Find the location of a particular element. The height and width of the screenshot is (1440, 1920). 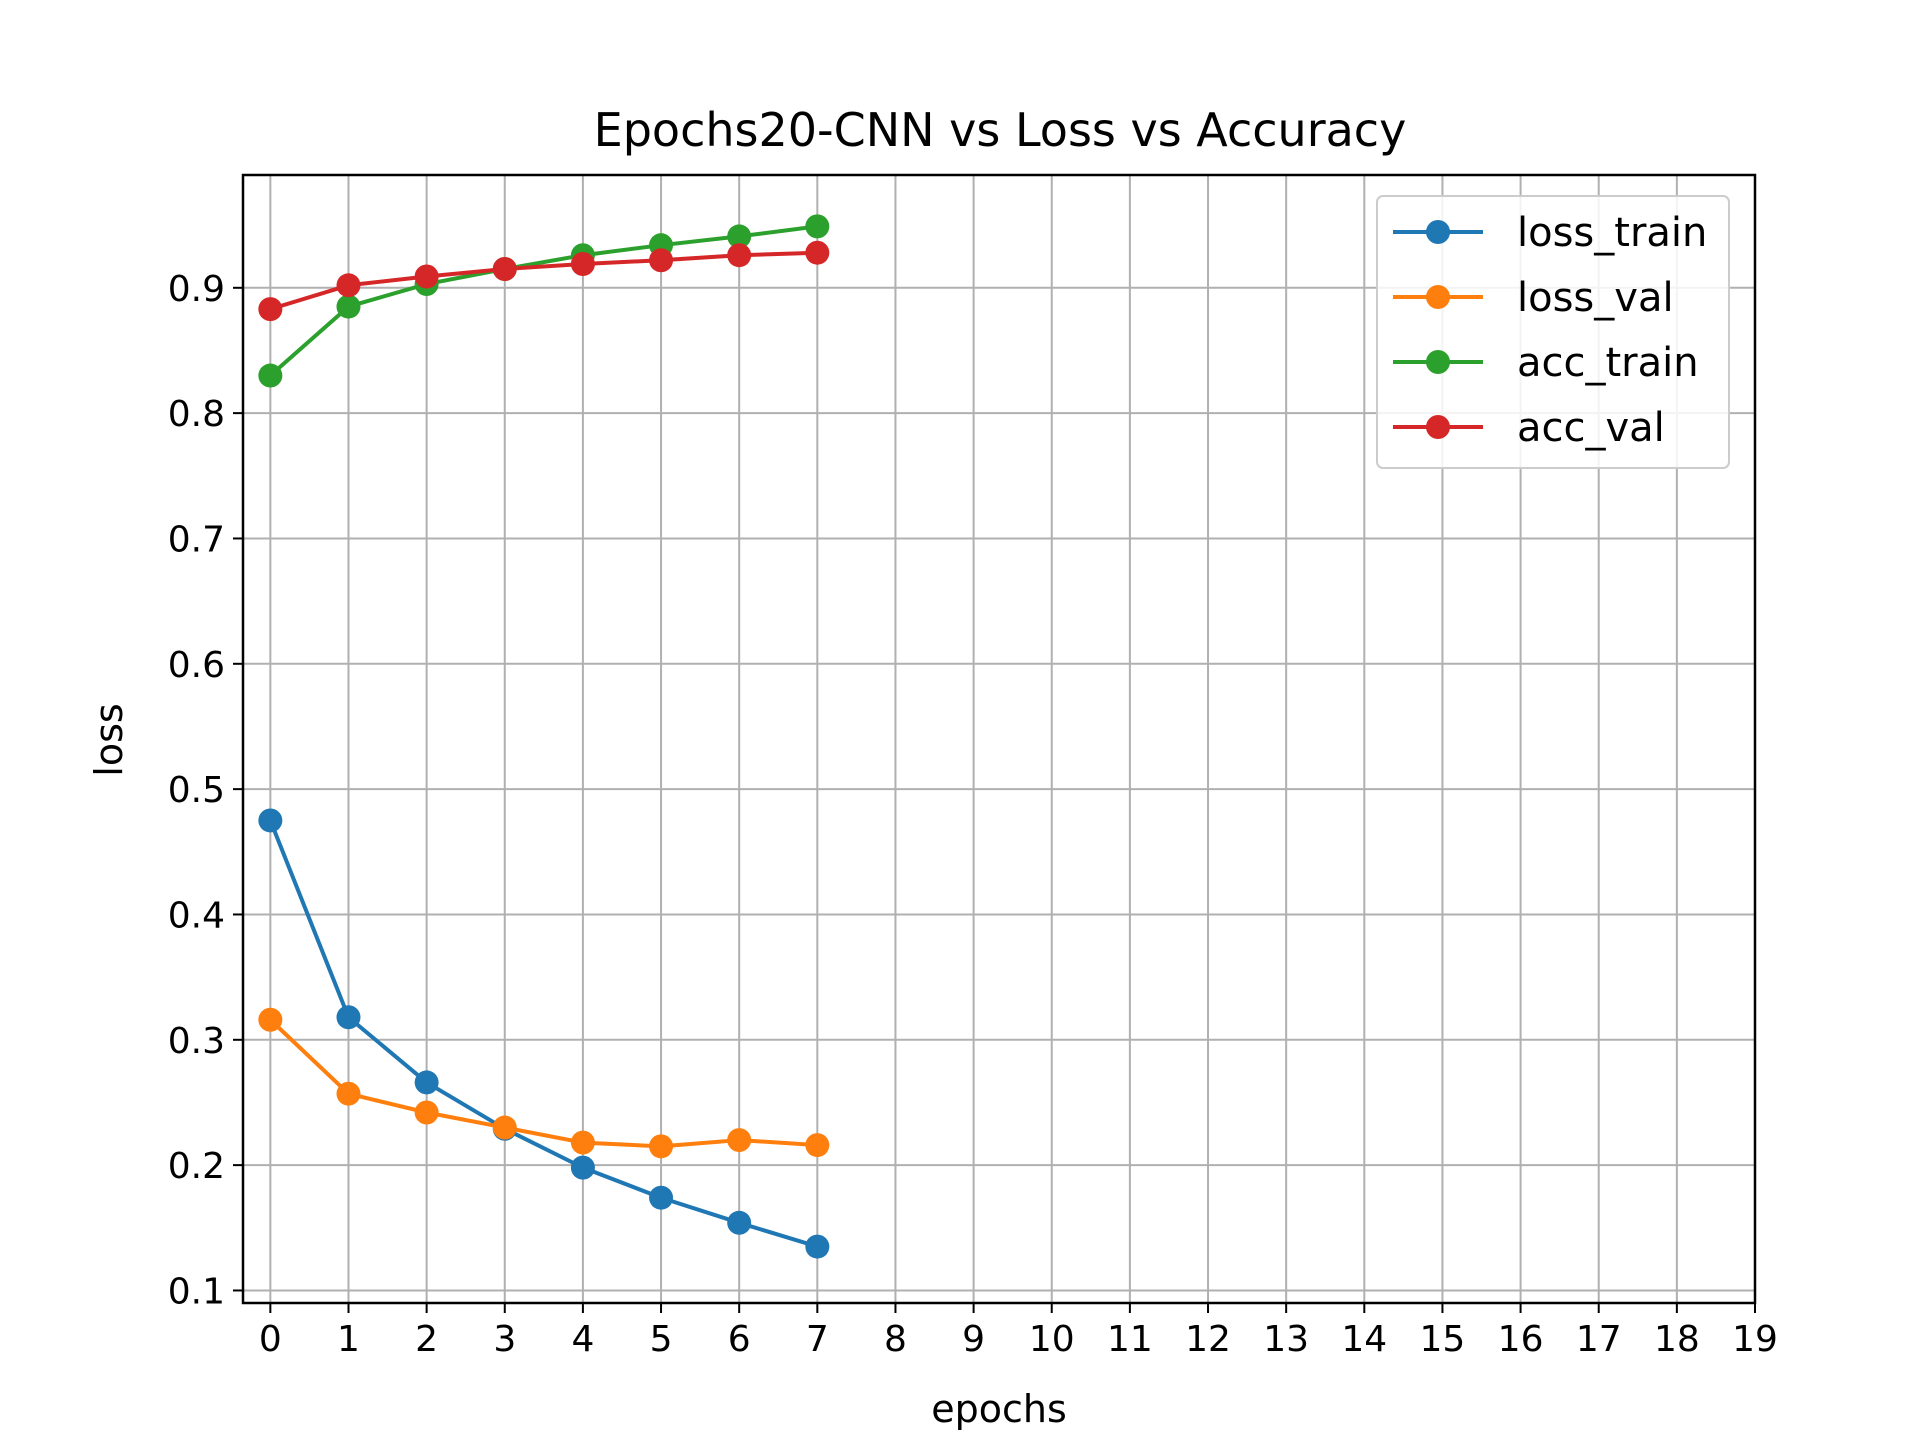

x-tick-label: 8 is located at coordinates (895, 1339).